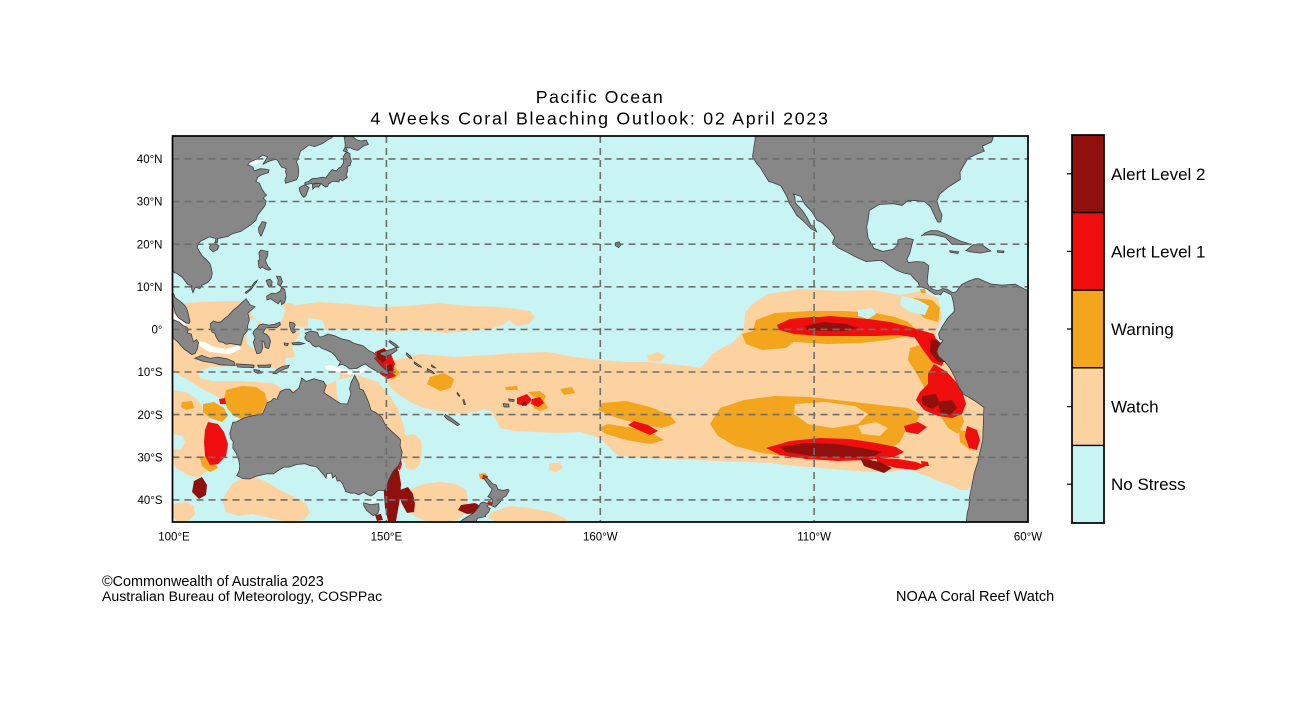 This screenshot has height=710, width=1293. What do you see at coordinates (149, 501) in the screenshot?
I see `svg-text: 40°S` at bounding box center [149, 501].